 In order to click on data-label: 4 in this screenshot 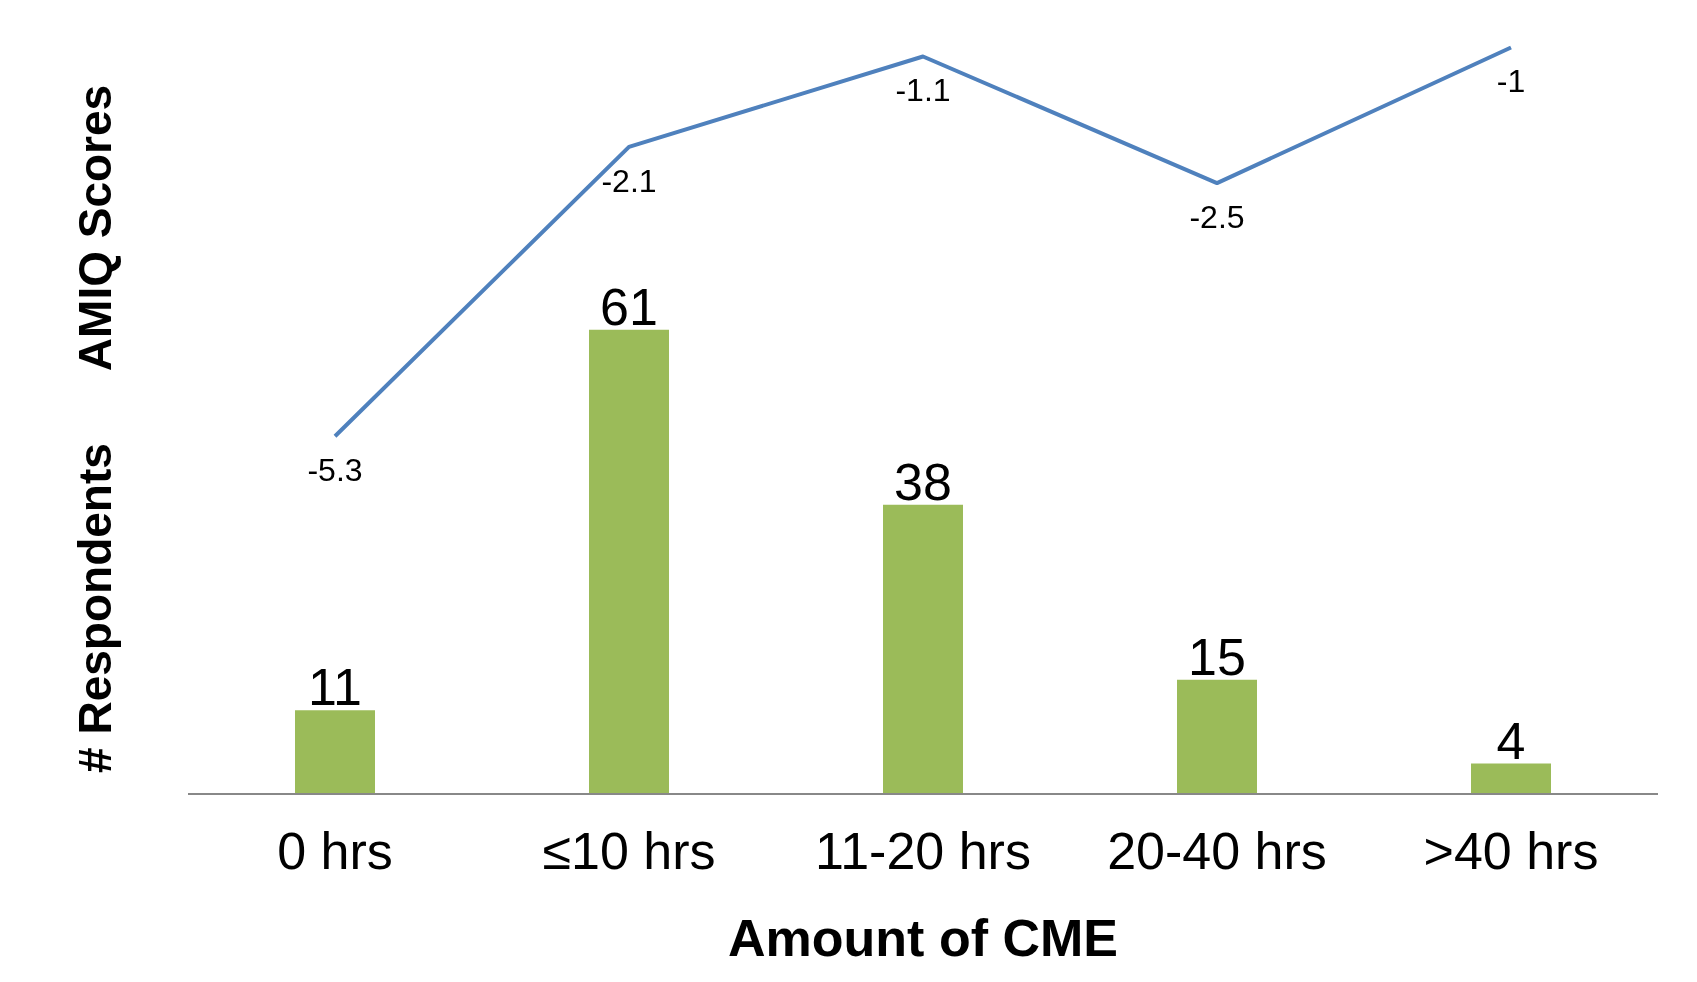, I will do `click(1511, 740)`.